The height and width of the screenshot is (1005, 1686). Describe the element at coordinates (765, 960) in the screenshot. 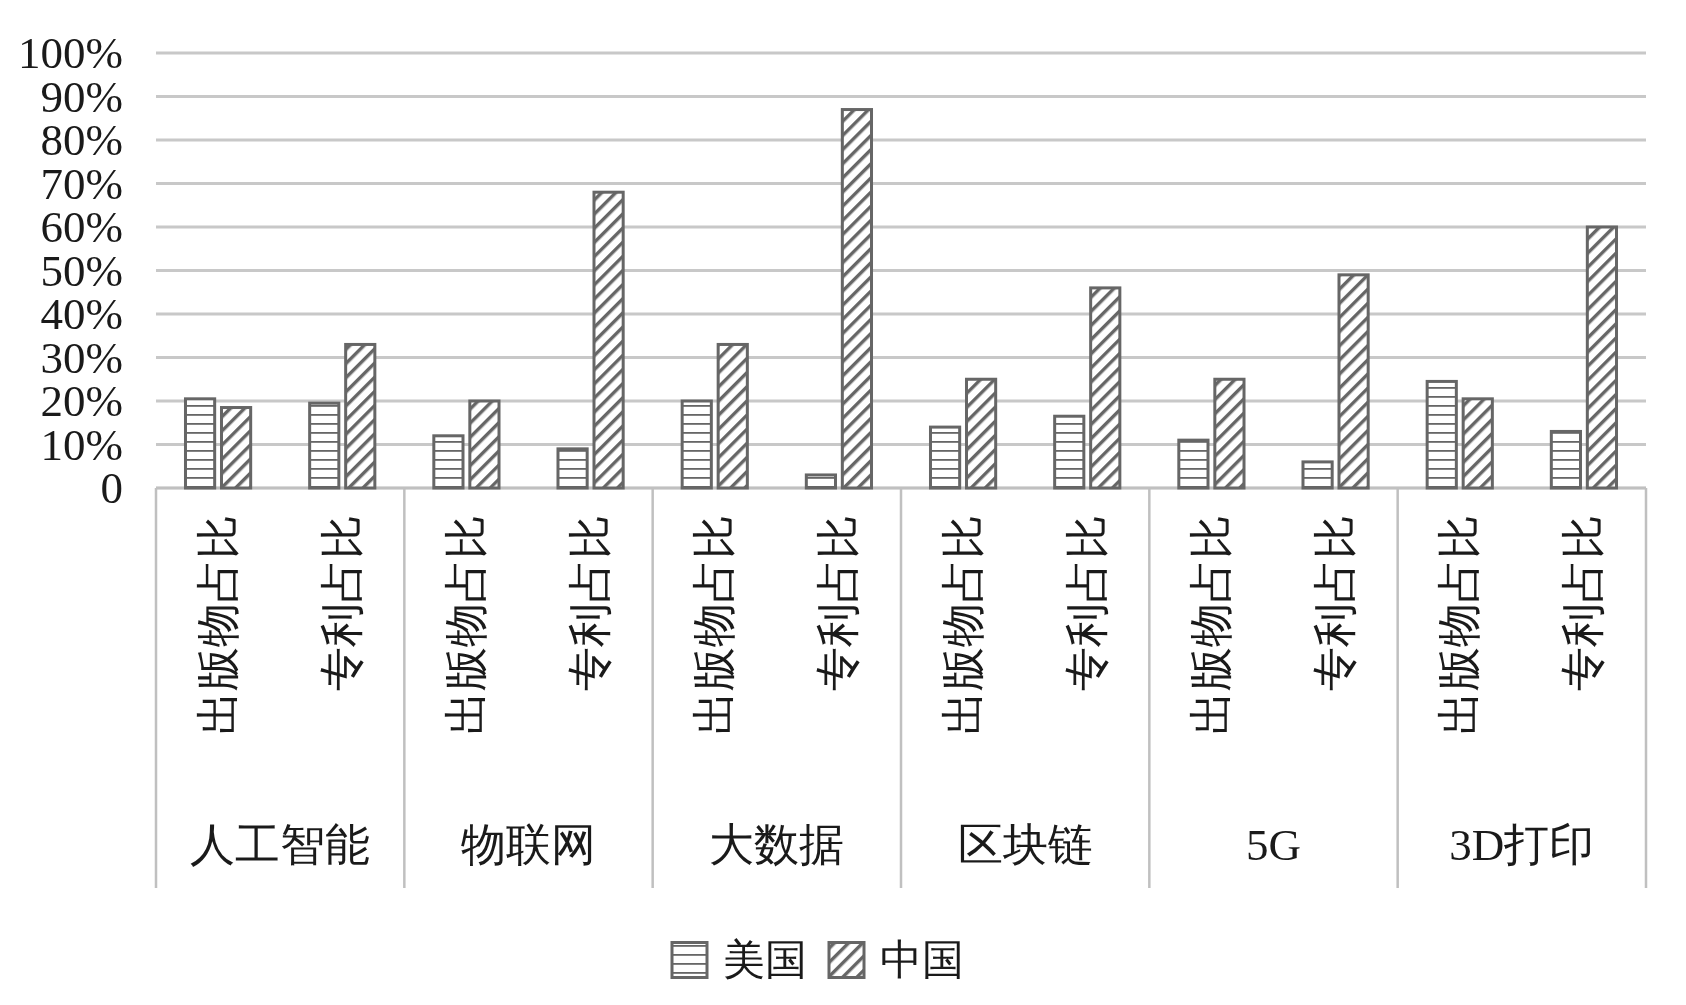

I see `legend-label: 美国` at that location.